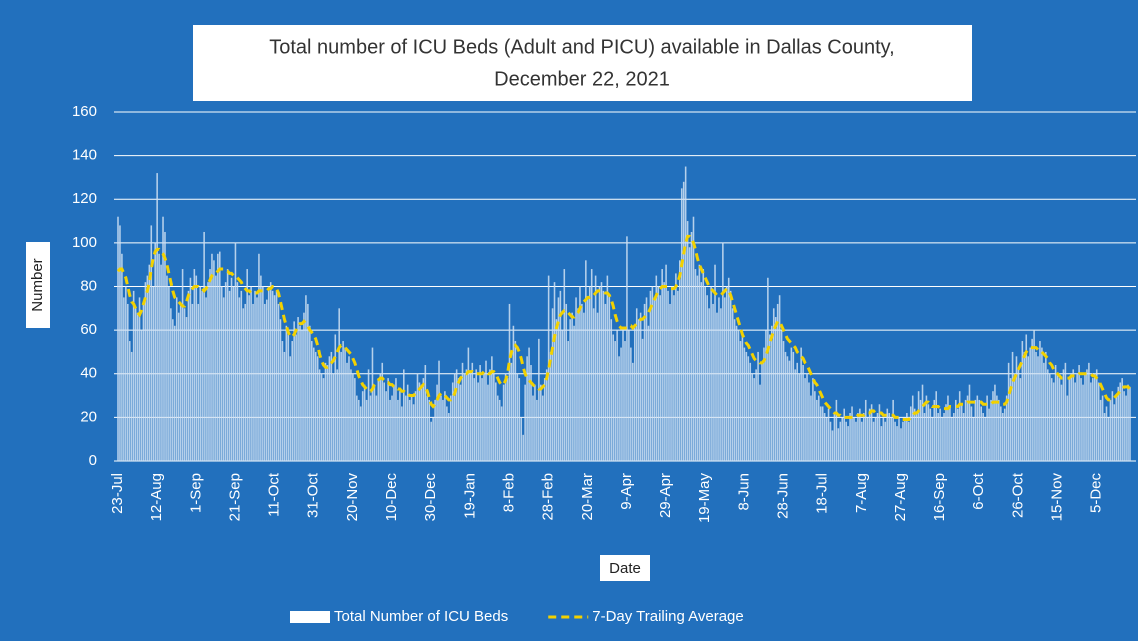  Describe the element at coordinates (156, 497) in the screenshot. I see `x-tick-label: 12-Aug` at that location.